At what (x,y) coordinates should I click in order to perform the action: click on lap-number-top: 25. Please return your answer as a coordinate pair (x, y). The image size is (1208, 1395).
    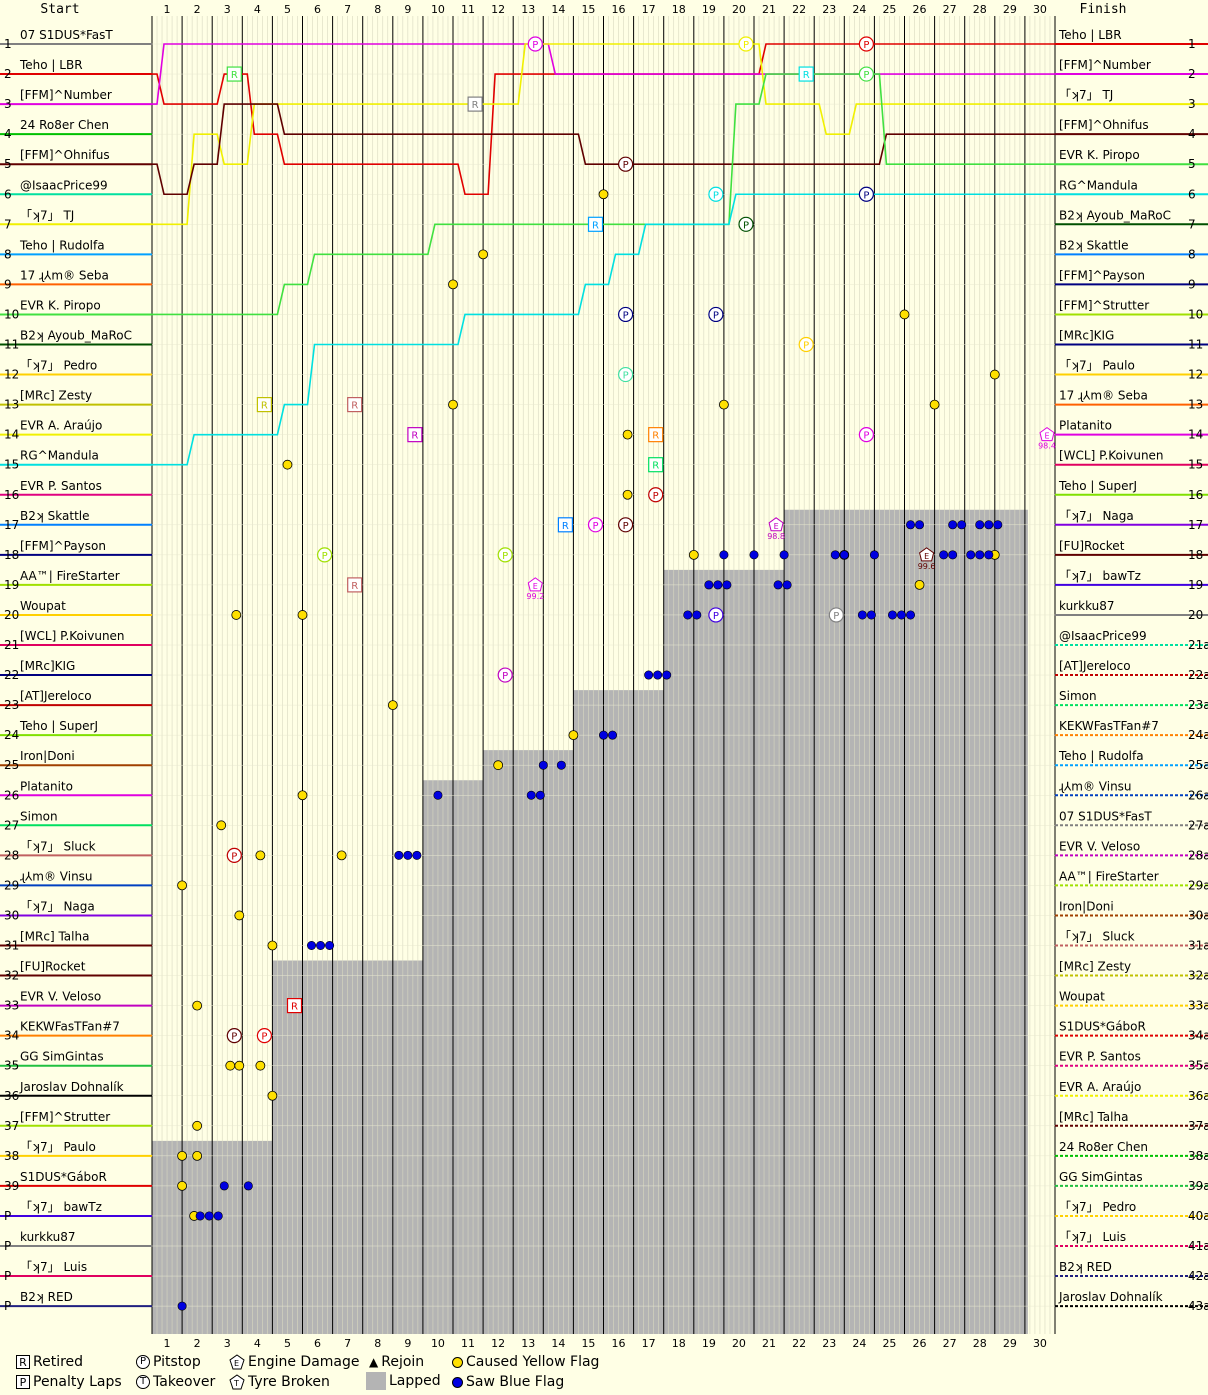
    Looking at the image, I should click on (889, 9).